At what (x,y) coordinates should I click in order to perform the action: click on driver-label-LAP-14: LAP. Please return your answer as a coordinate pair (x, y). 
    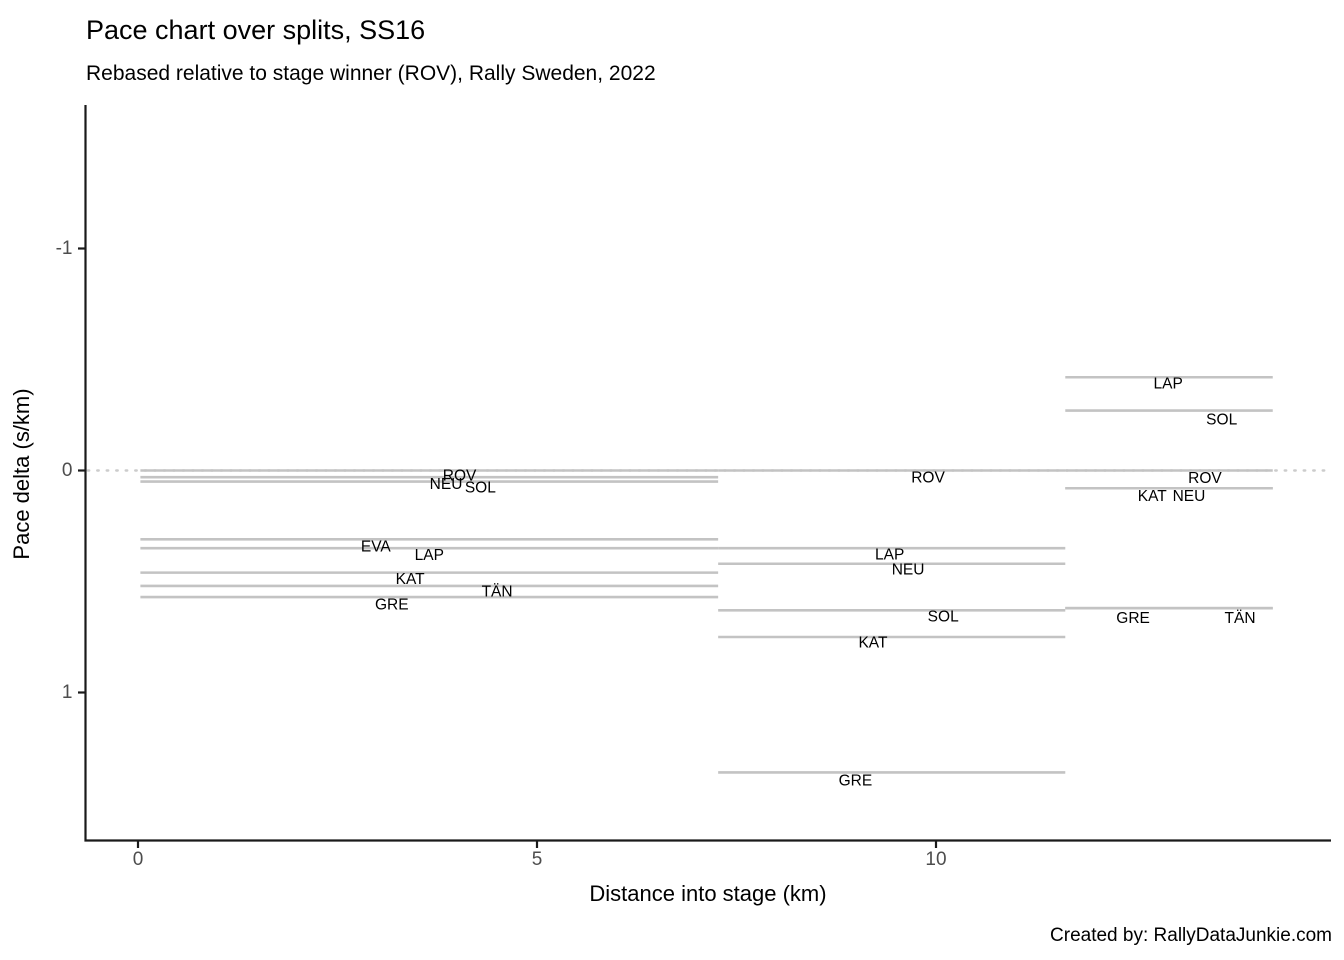
    Looking at the image, I should click on (1168, 383).